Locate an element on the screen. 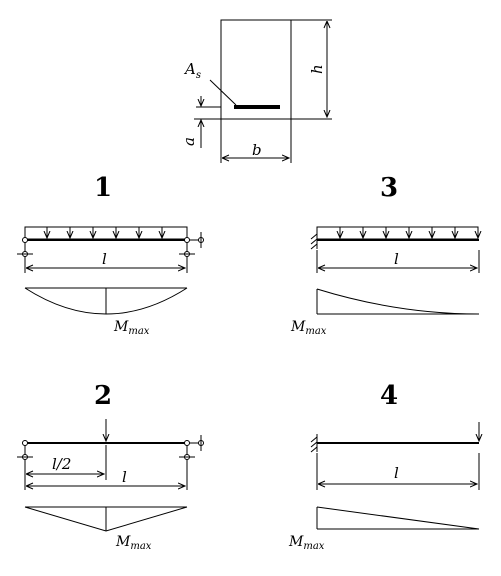 The image size is (501, 576). case-1-right-support is located at coordinates (191, 244).